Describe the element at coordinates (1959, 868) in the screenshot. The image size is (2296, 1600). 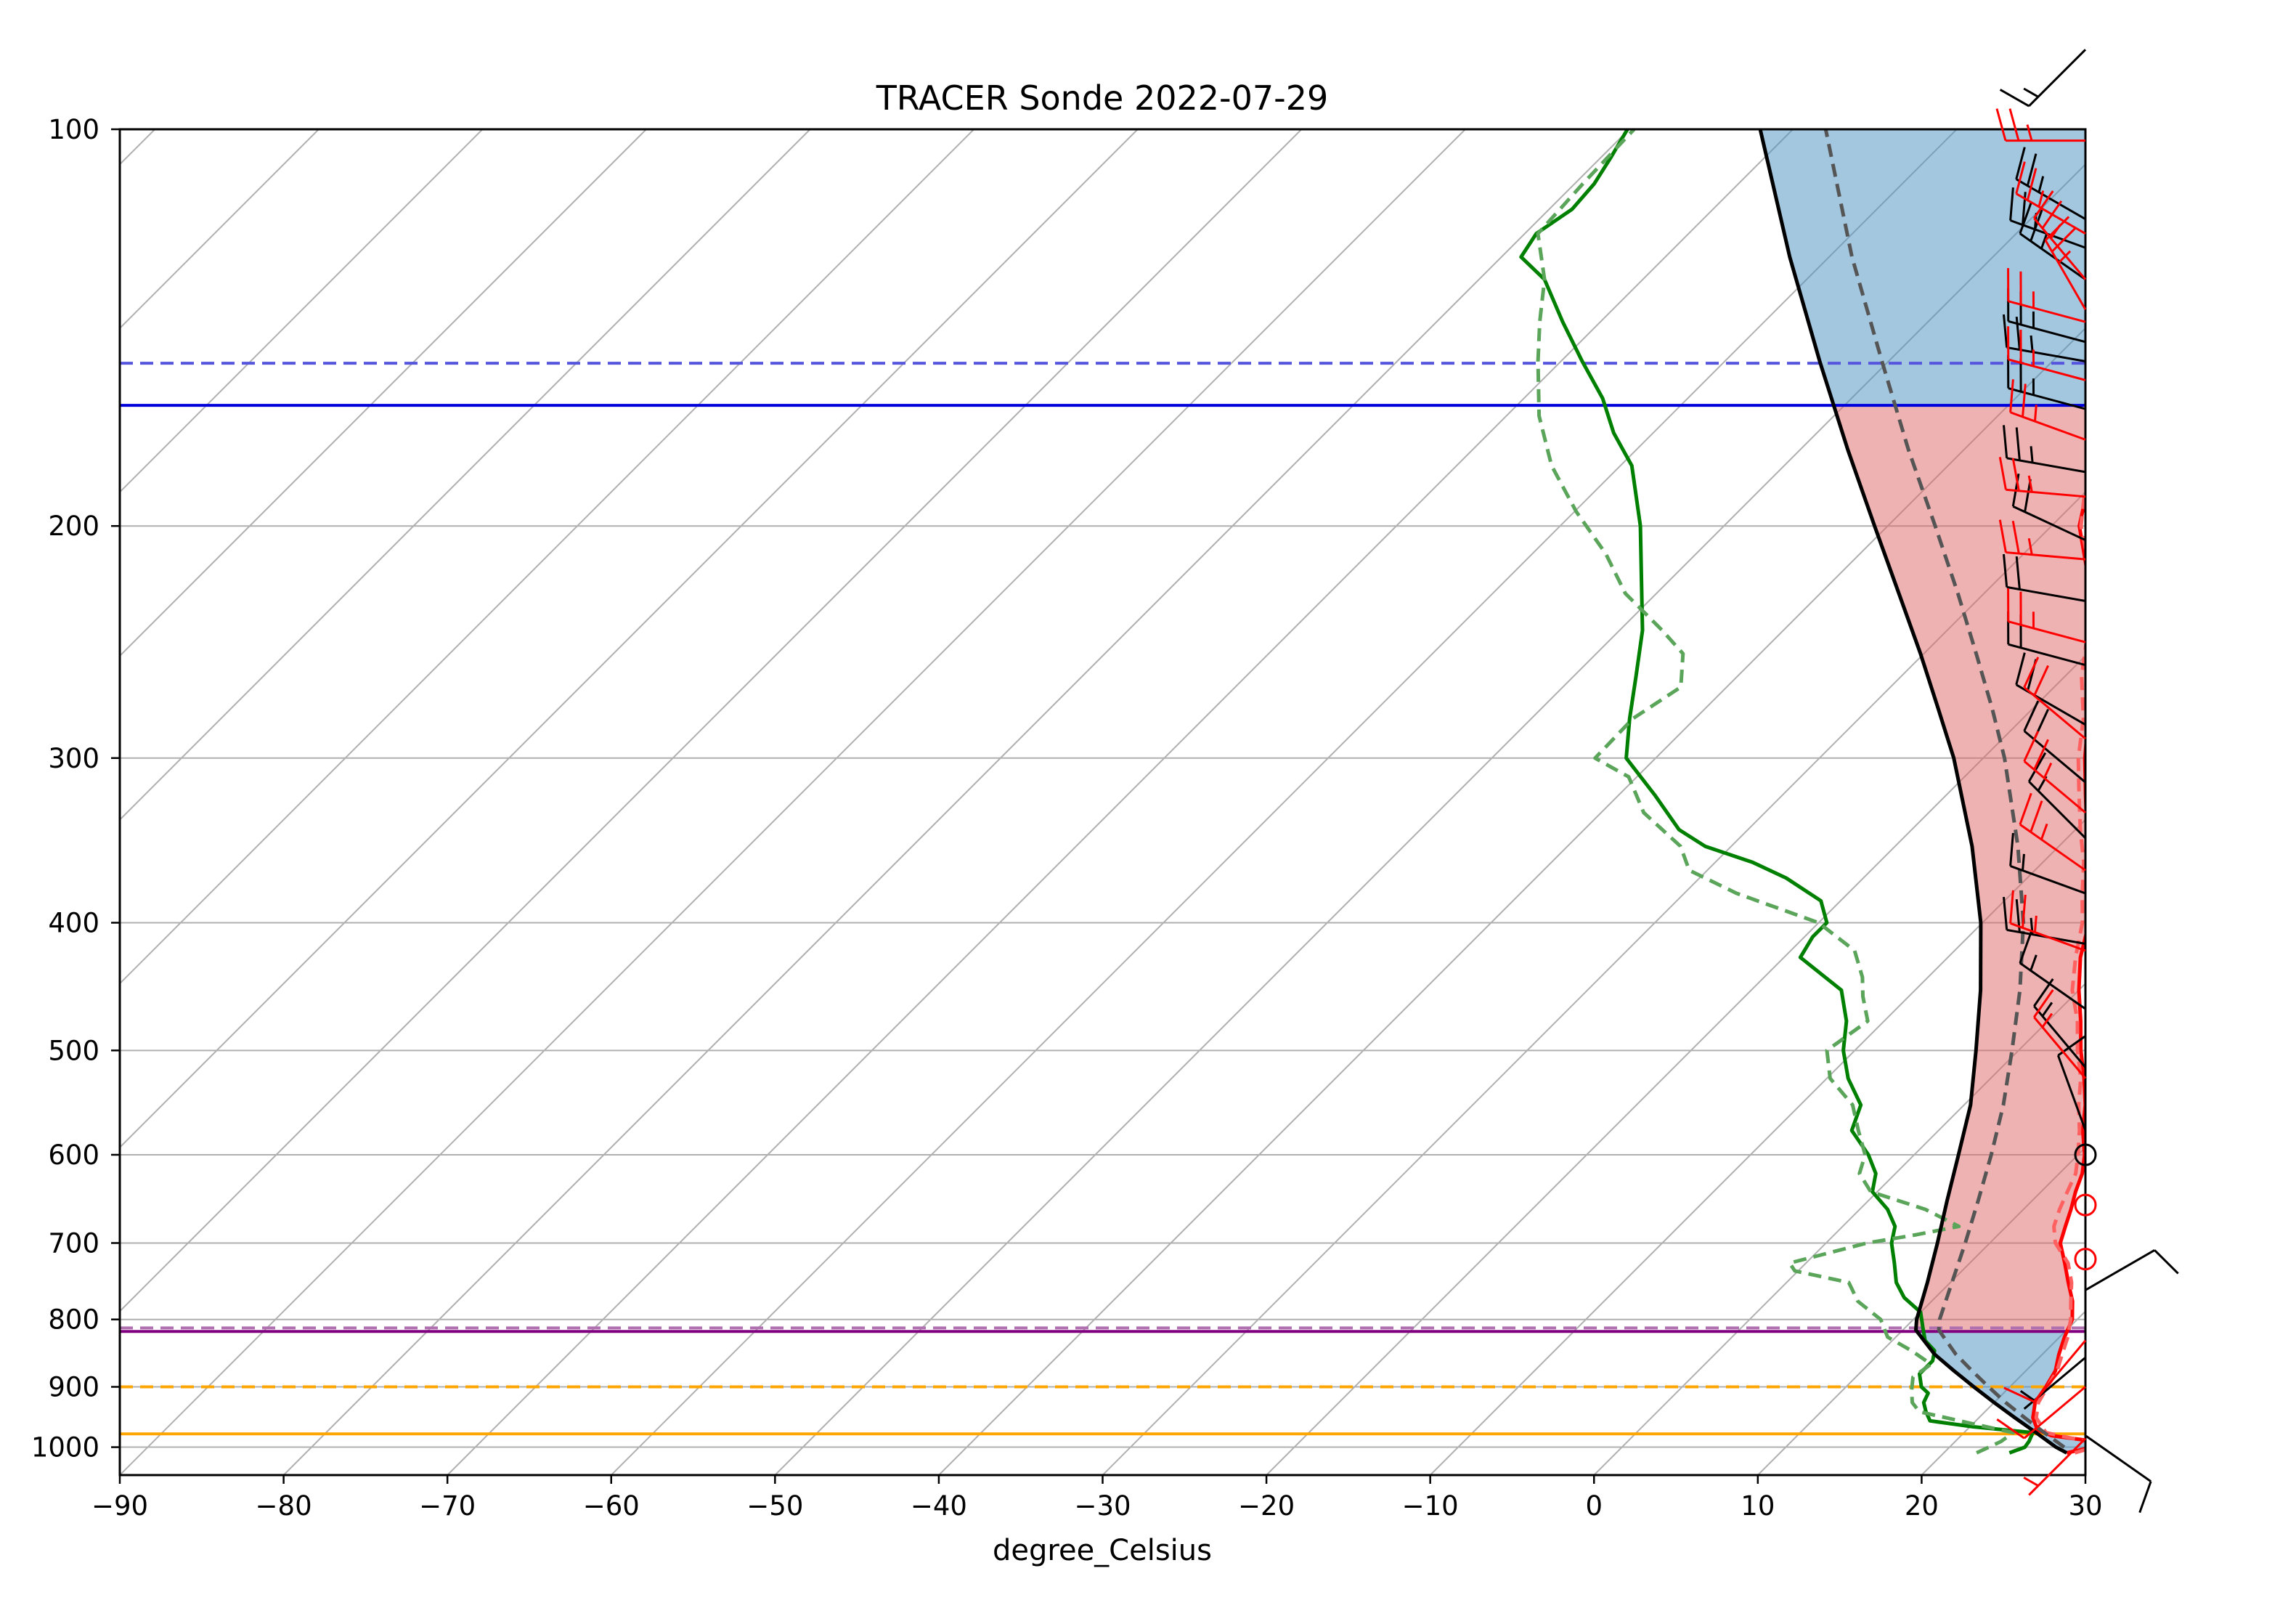
I see `cape-region` at that location.